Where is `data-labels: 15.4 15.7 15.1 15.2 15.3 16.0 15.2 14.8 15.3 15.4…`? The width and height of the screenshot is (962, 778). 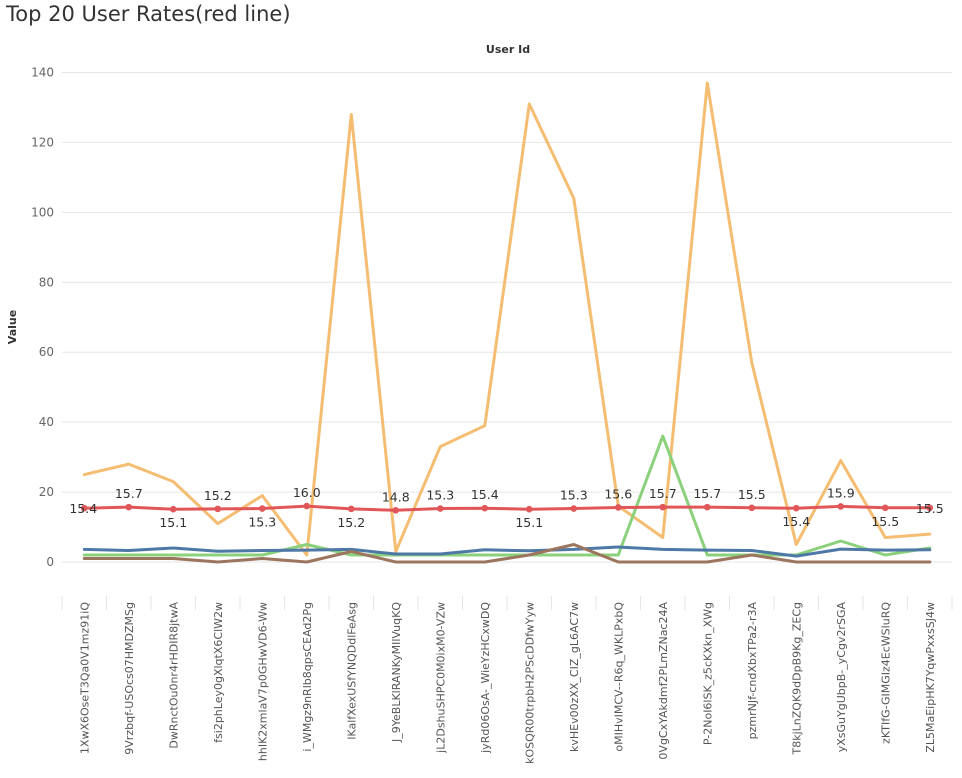
data-labels: 15.4 15.7 15.1 15.2 15.3 16.0 15.2 14.8 15.3 15.4… is located at coordinates (506, 507).